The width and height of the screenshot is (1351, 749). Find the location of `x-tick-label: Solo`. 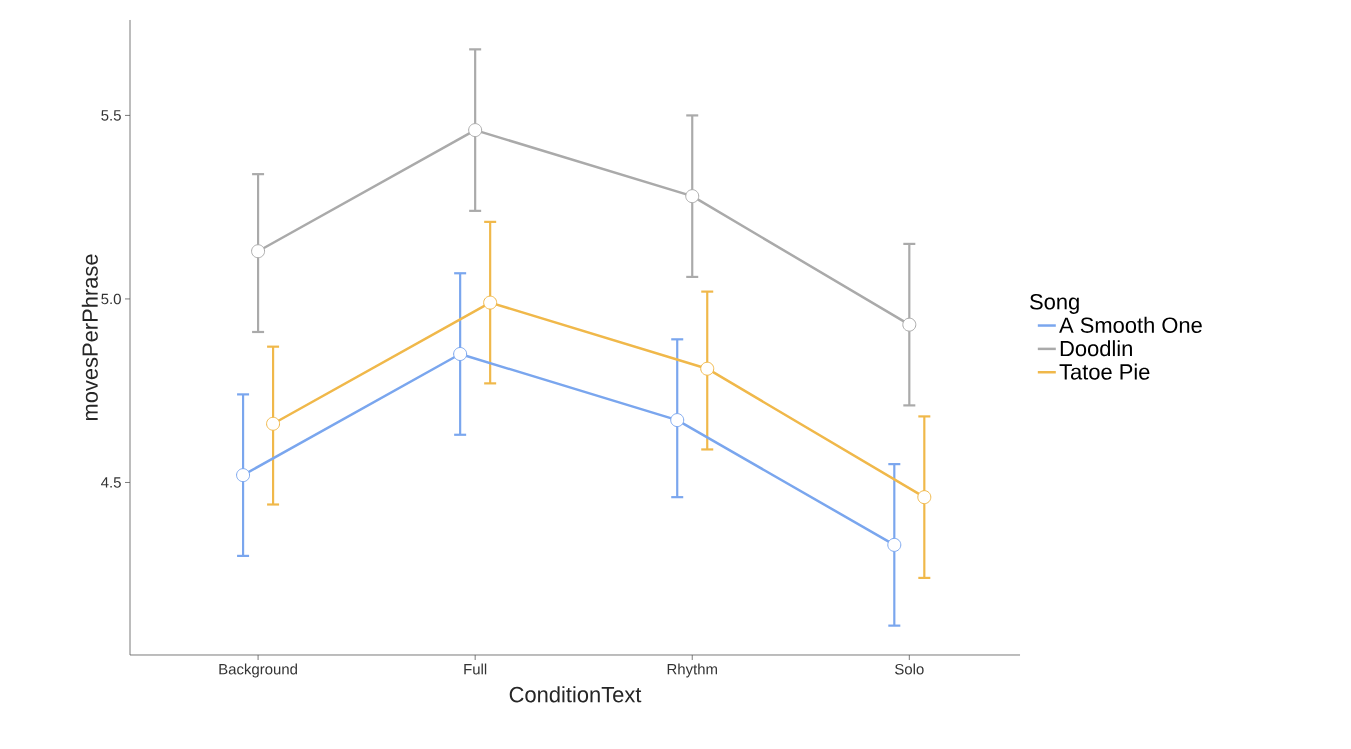

x-tick-label: Solo is located at coordinates (909, 669).